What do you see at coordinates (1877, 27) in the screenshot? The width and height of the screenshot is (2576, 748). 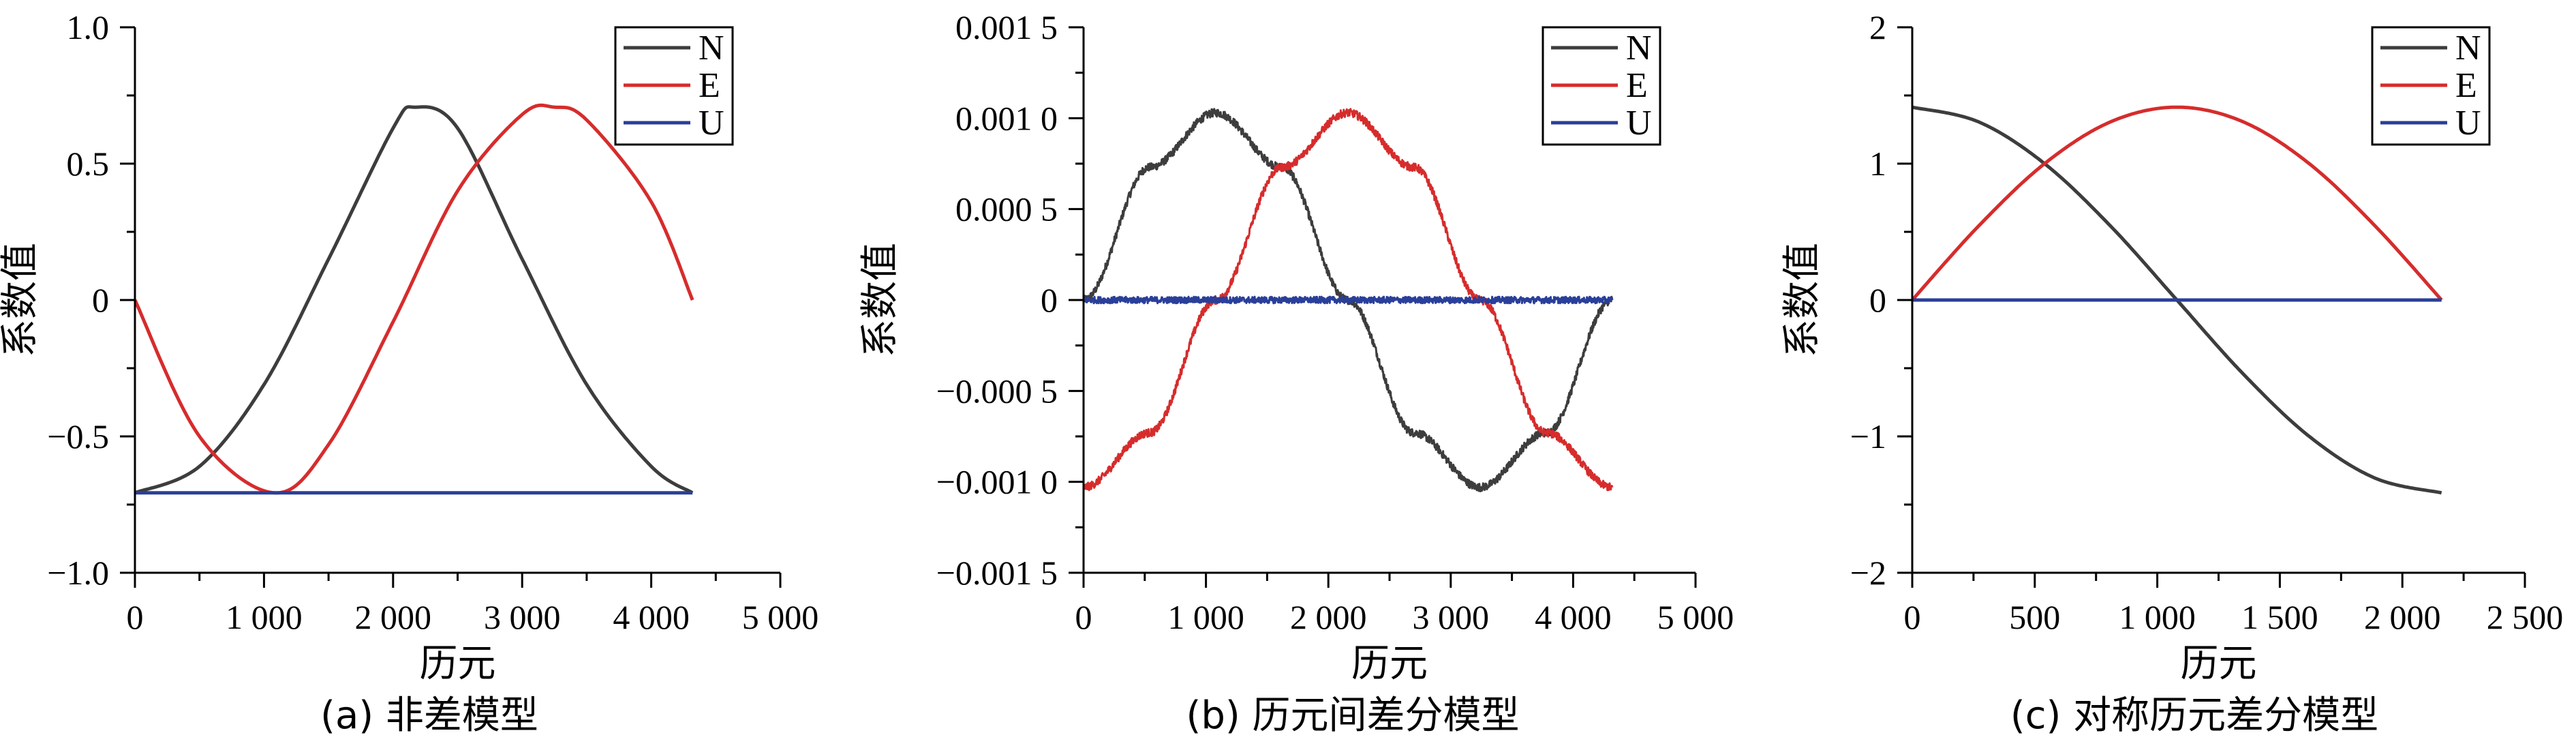 I see `y-tick-label: 2` at bounding box center [1877, 27].